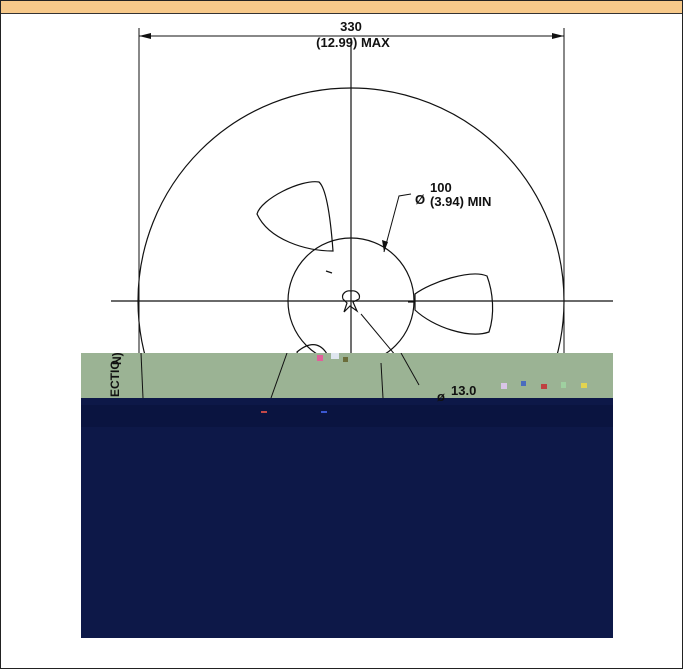 The height and width of the screenshot is (669, 683). I want to click on hub-diameter-sub: (3.94) MIN, so click(460, 201).